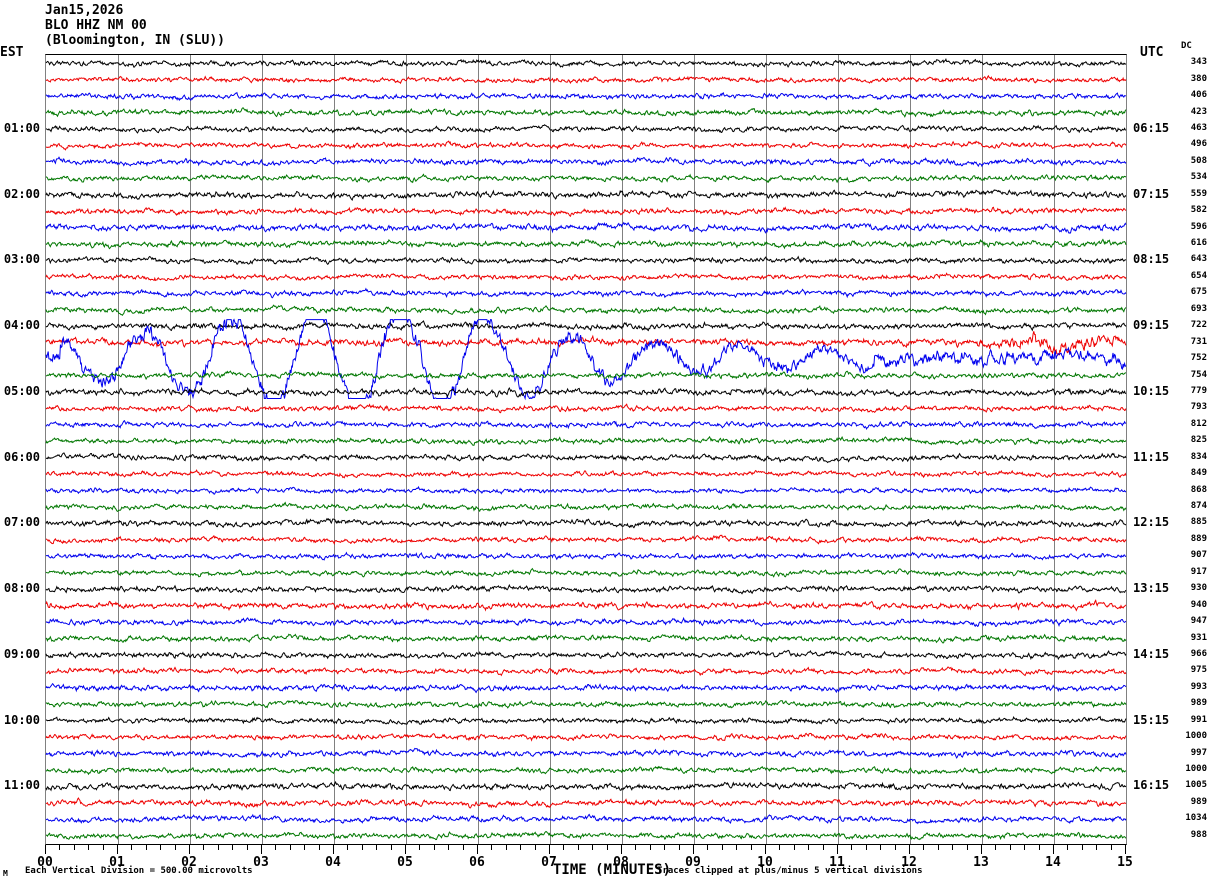  I want to click on trace-line-22-blue, so click(586, 425).